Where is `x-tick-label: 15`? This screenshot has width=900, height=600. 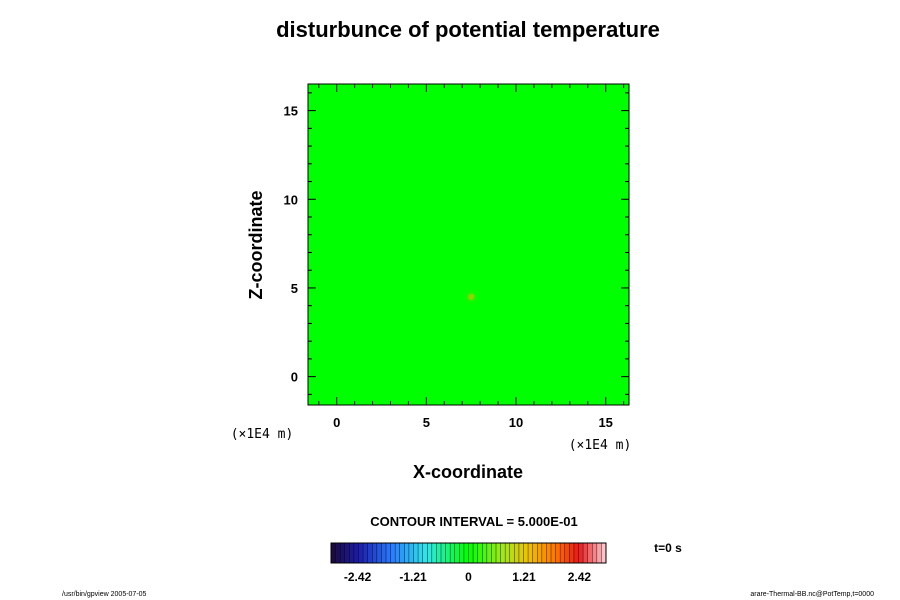 x-tick-label: 15 is located at coordinates (605, 422).